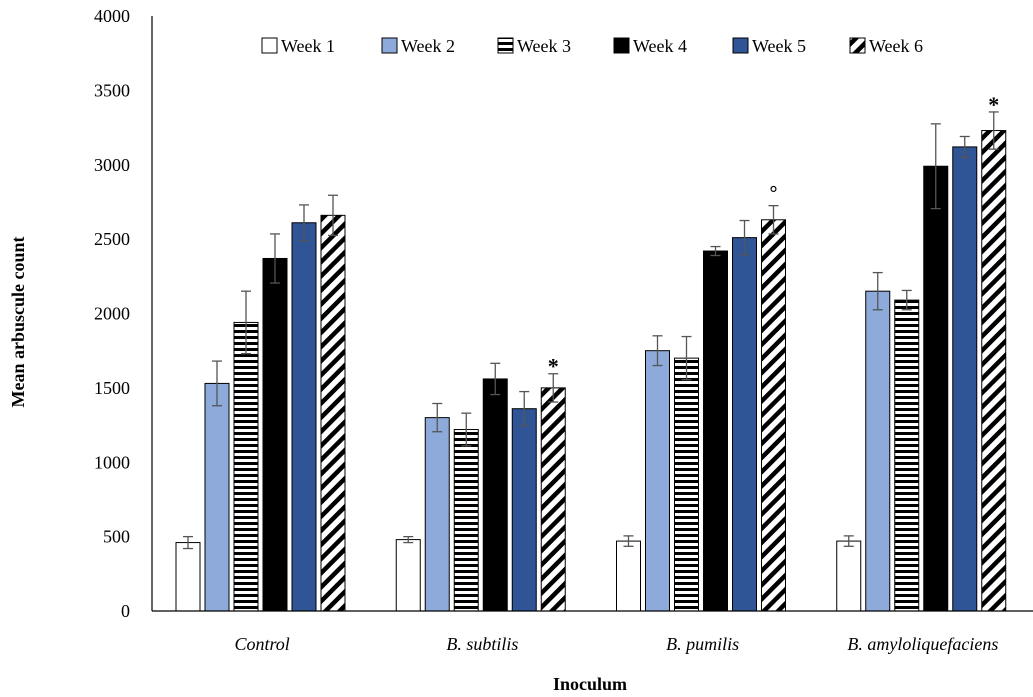  What do you see at coordinates (482, 644) in the screenshot?
I see `category-label: B. subtilis` at bounding box center [482, 644].